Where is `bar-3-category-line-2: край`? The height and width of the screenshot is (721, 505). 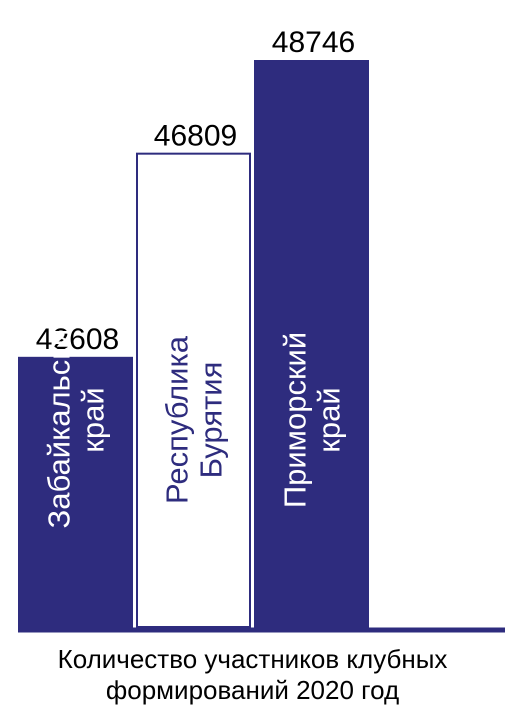 bar-3-category-line-2: край is located at coordinates (329, 419).